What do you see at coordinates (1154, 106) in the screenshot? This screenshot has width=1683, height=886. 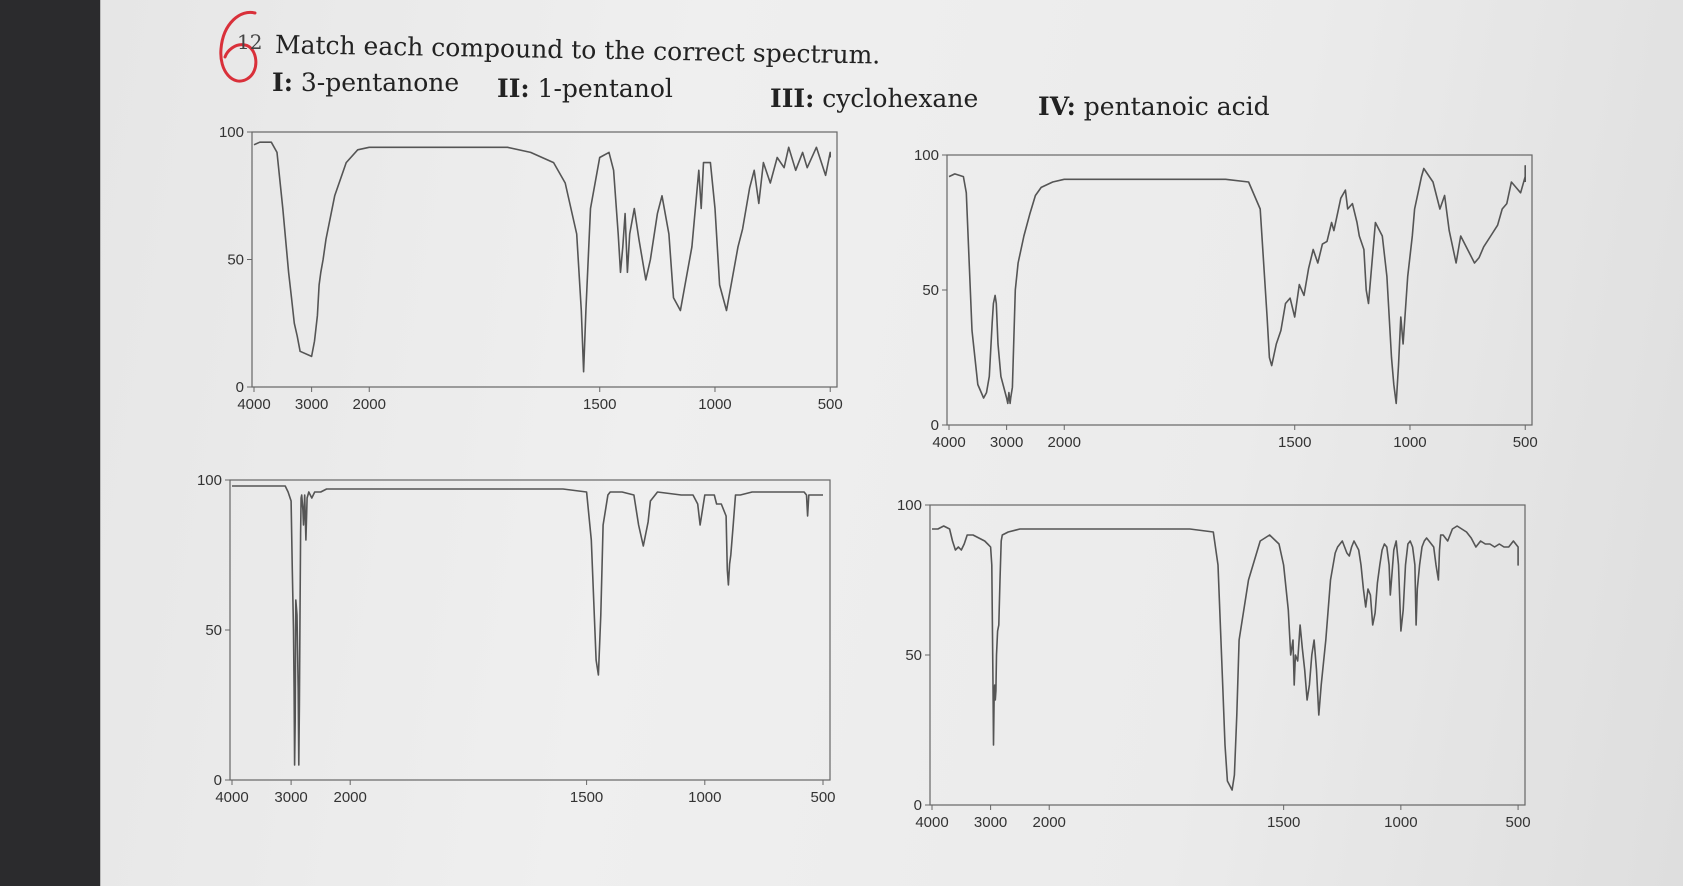 I see `compound-IV: IV: pentanoic acid` at bounding box center [1154, 106].